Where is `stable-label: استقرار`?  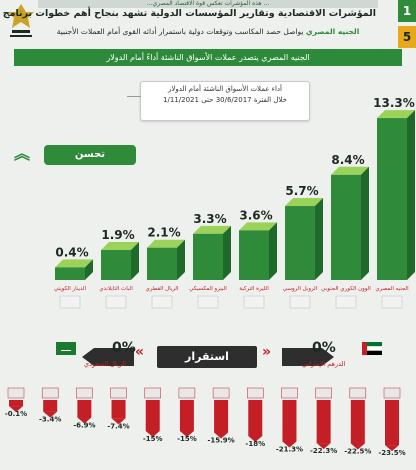 stable-label: استقرار is located at coordinates (207, 357).